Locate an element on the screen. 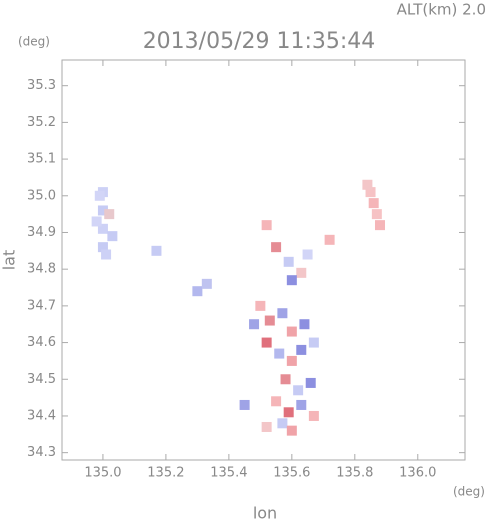  x-tick-label: 135.8 is located at coordinates (354, 473).